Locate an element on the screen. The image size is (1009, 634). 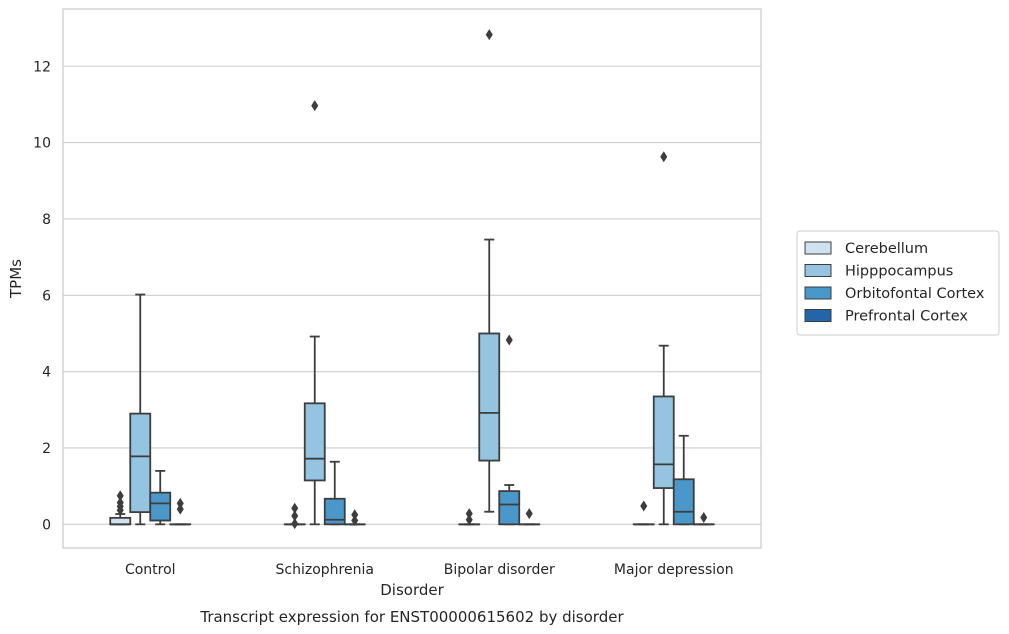
x-axis-title: Disorder is located at coordinates (412, 590).